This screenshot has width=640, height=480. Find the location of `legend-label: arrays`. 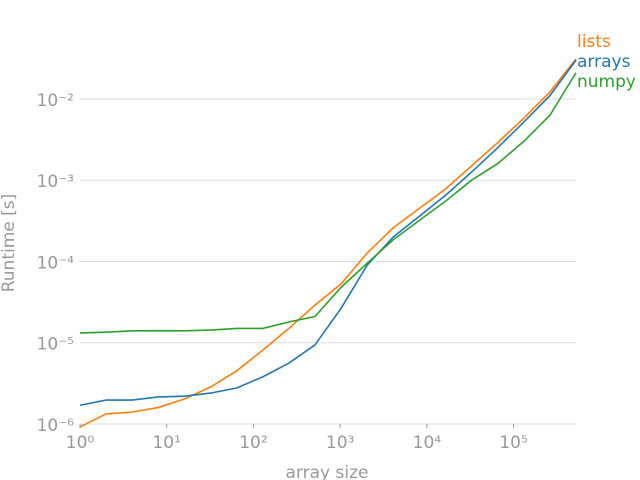

legend-label: arrays is located at coordinates (604, 62).